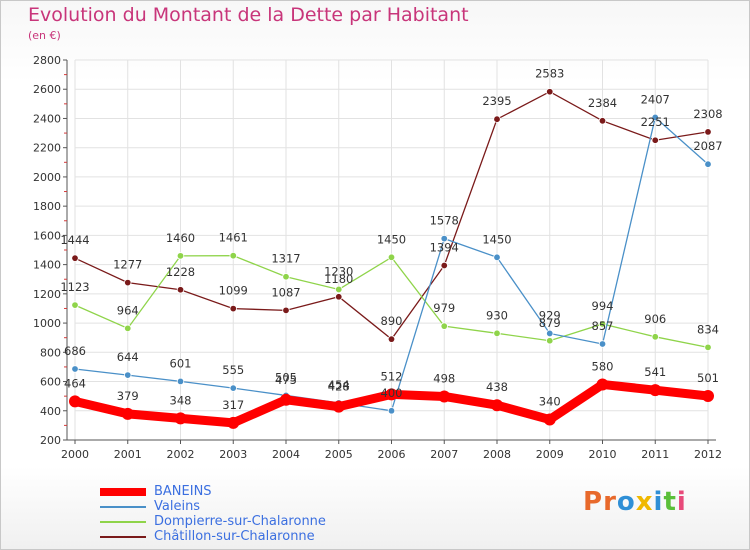  I want to click on data-label: 541, so click(655, 372).